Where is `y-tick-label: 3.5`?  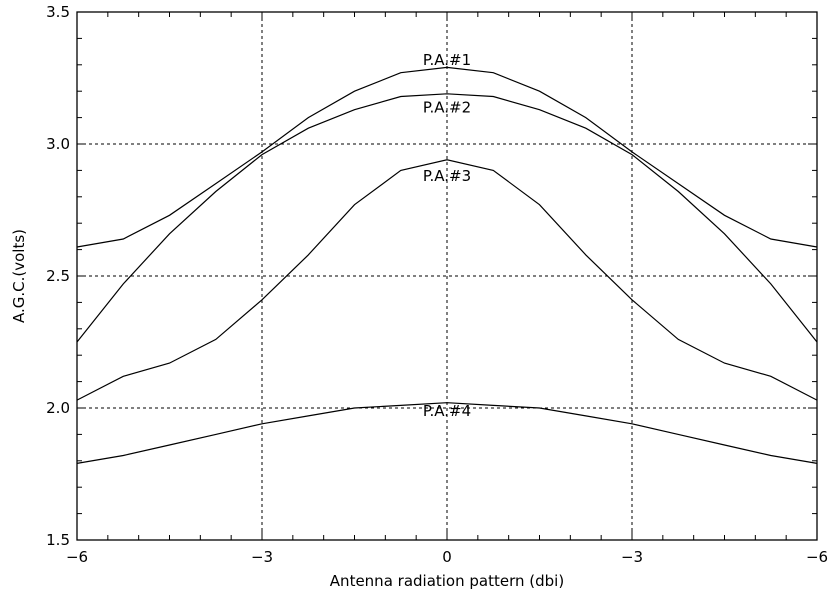 y-tick-label: 3.5 is located at coordinates (58, 12).